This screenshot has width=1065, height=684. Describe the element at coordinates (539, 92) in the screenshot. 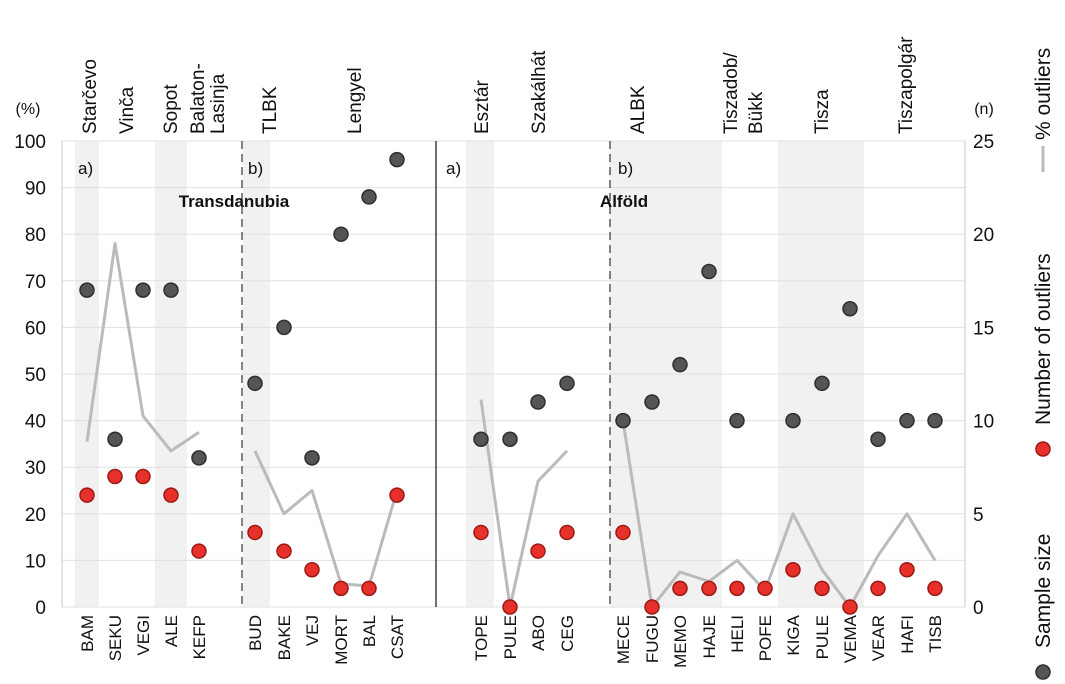

I see `culture-label-8: Szakálhát` at that location.